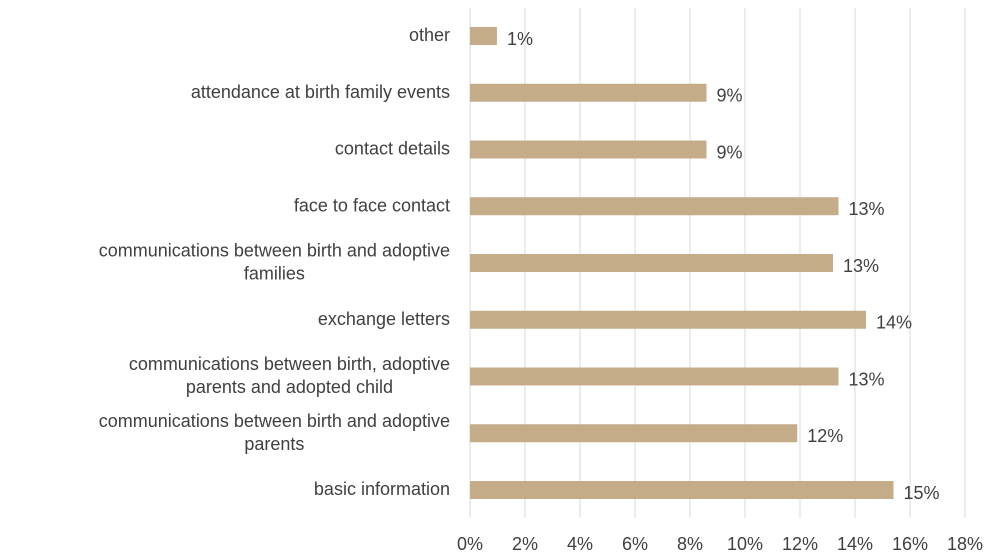  What do you see at coordinates (635, 544) in the screenshot?
I see `x-tick-label: 6%` at bounding box center [635, 544].